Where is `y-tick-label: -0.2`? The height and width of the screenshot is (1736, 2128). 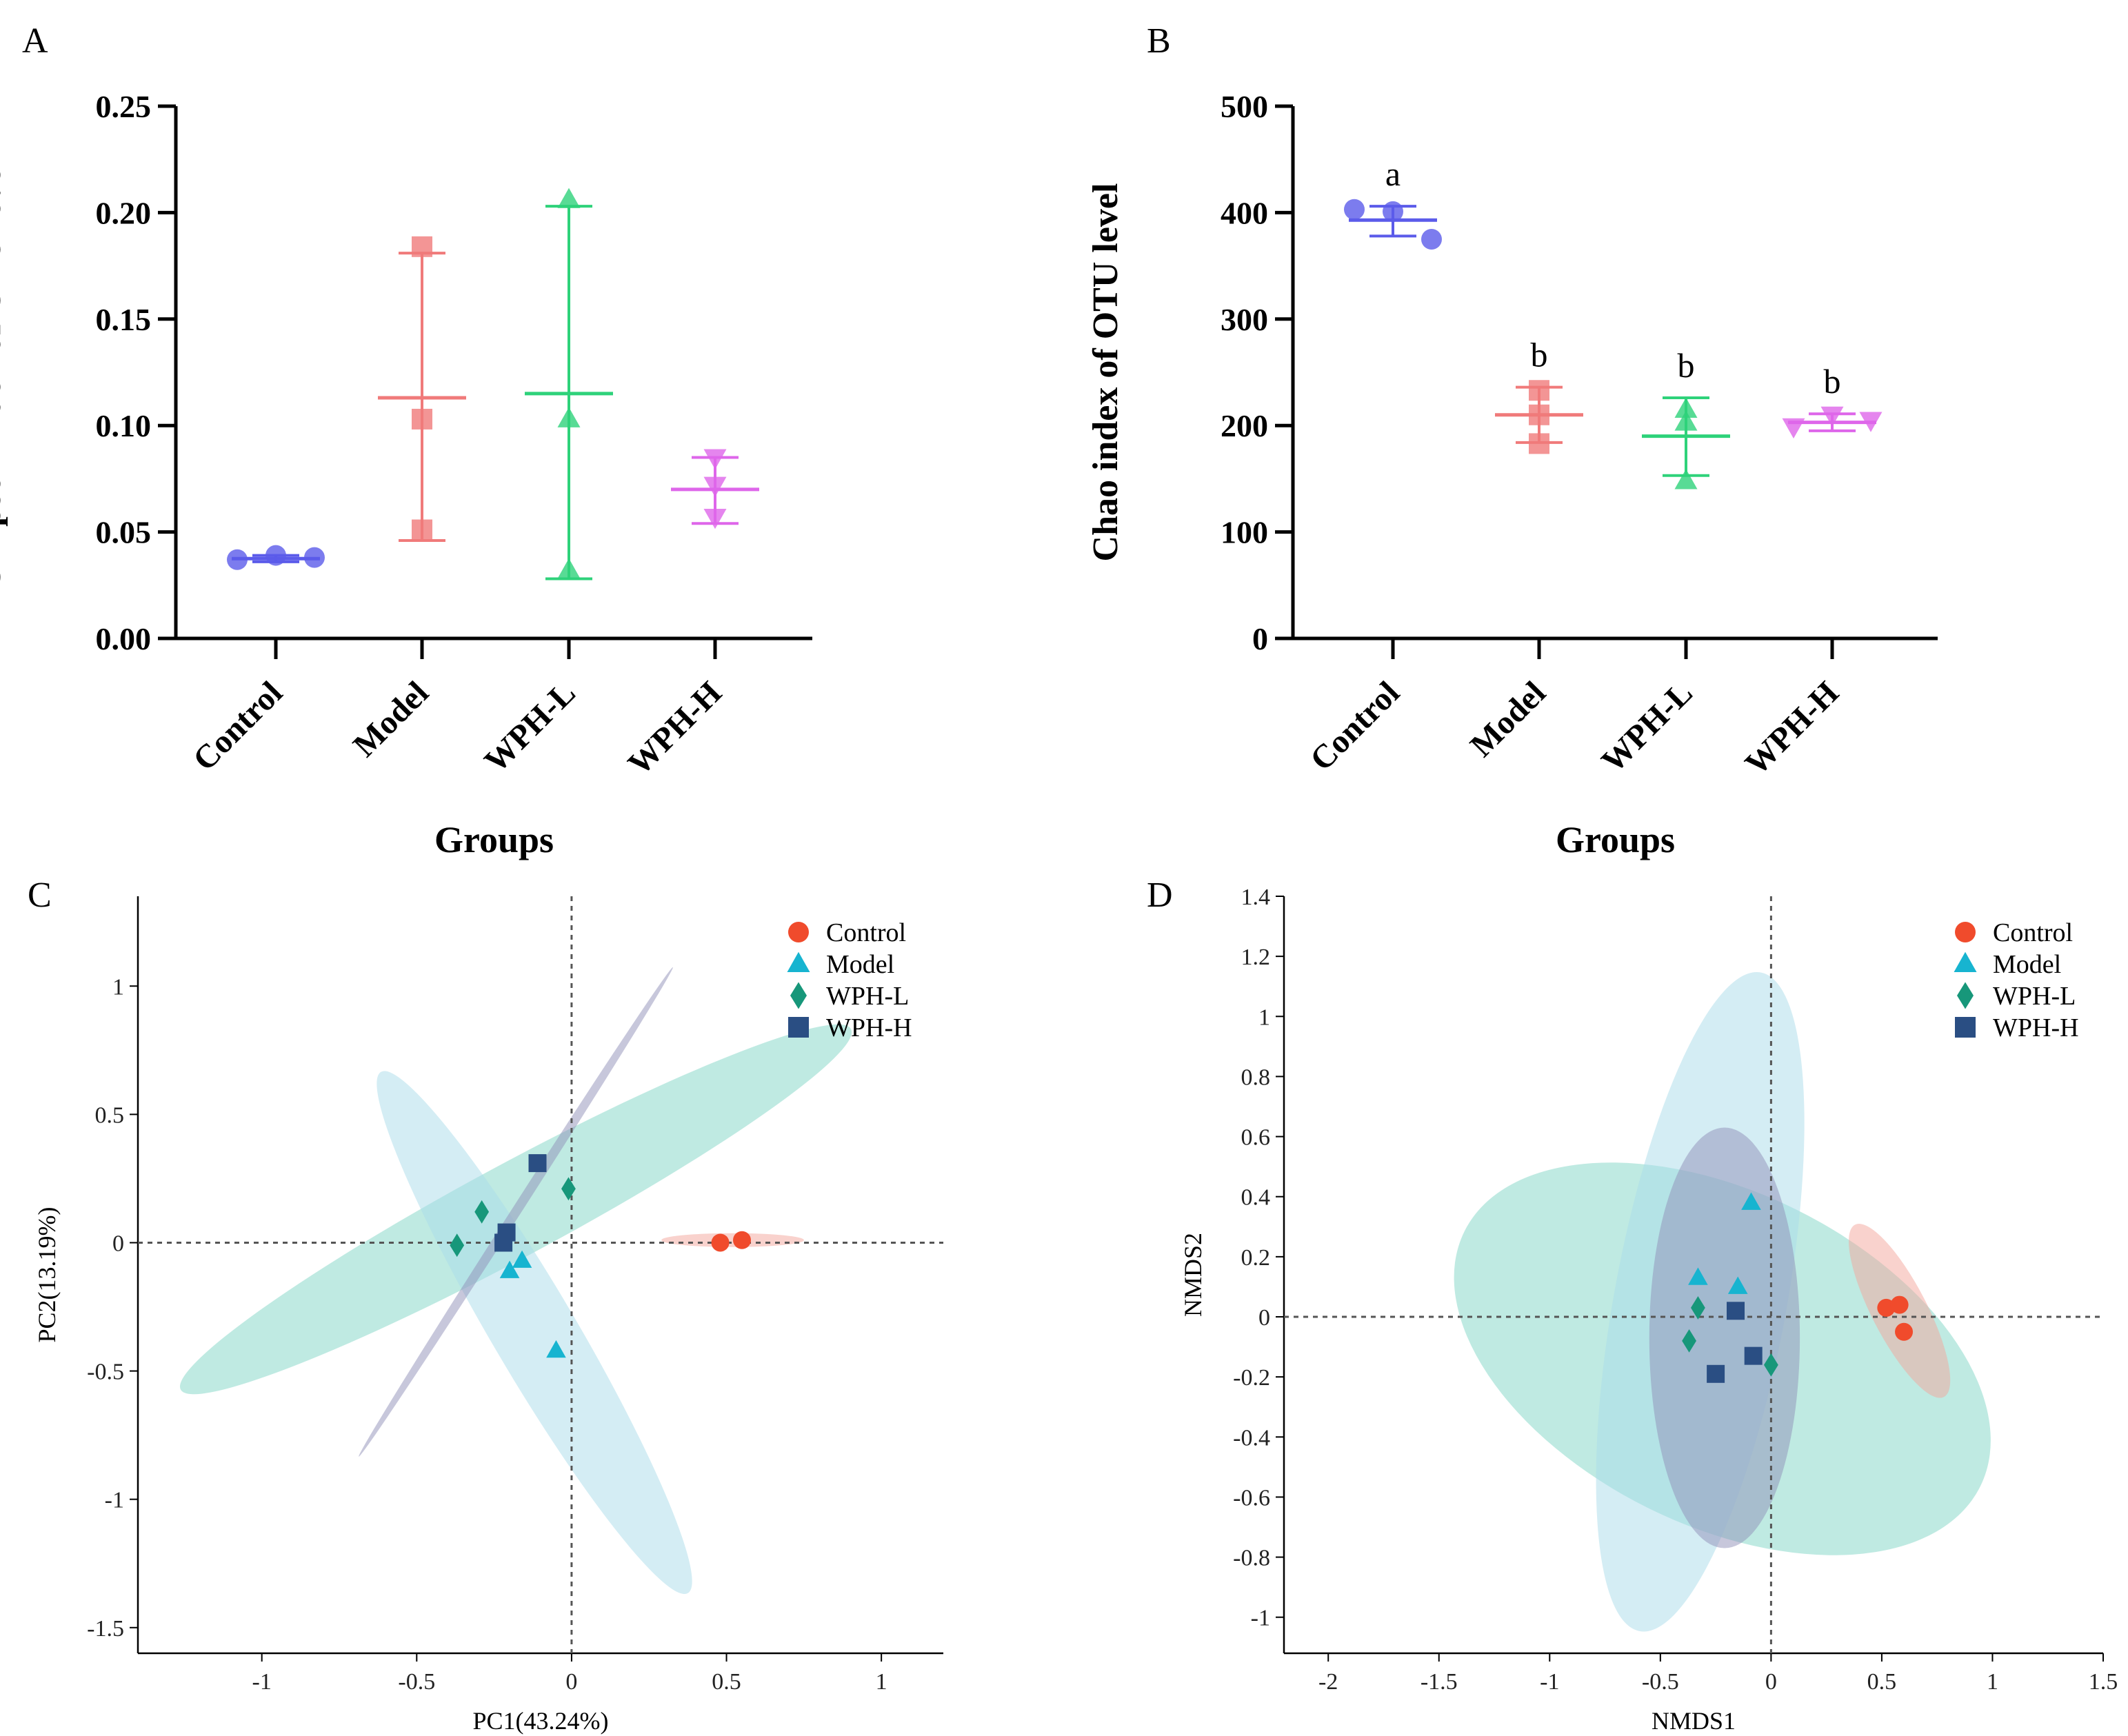 y-tick-label: -0.2 is located at coordinates (1252, 1378).